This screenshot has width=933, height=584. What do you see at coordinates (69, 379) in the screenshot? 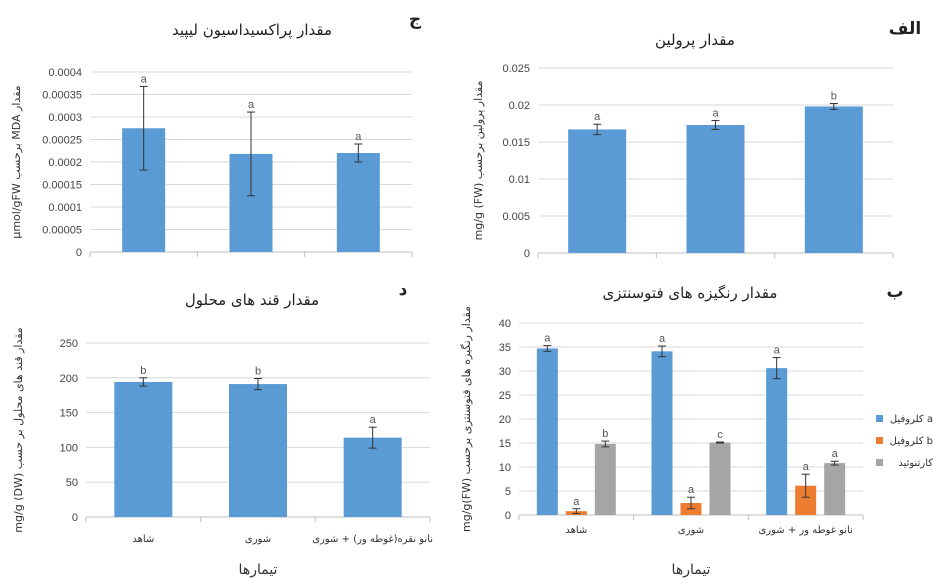
I see `y-tick-label: 200` at bounding box center [69, 379].